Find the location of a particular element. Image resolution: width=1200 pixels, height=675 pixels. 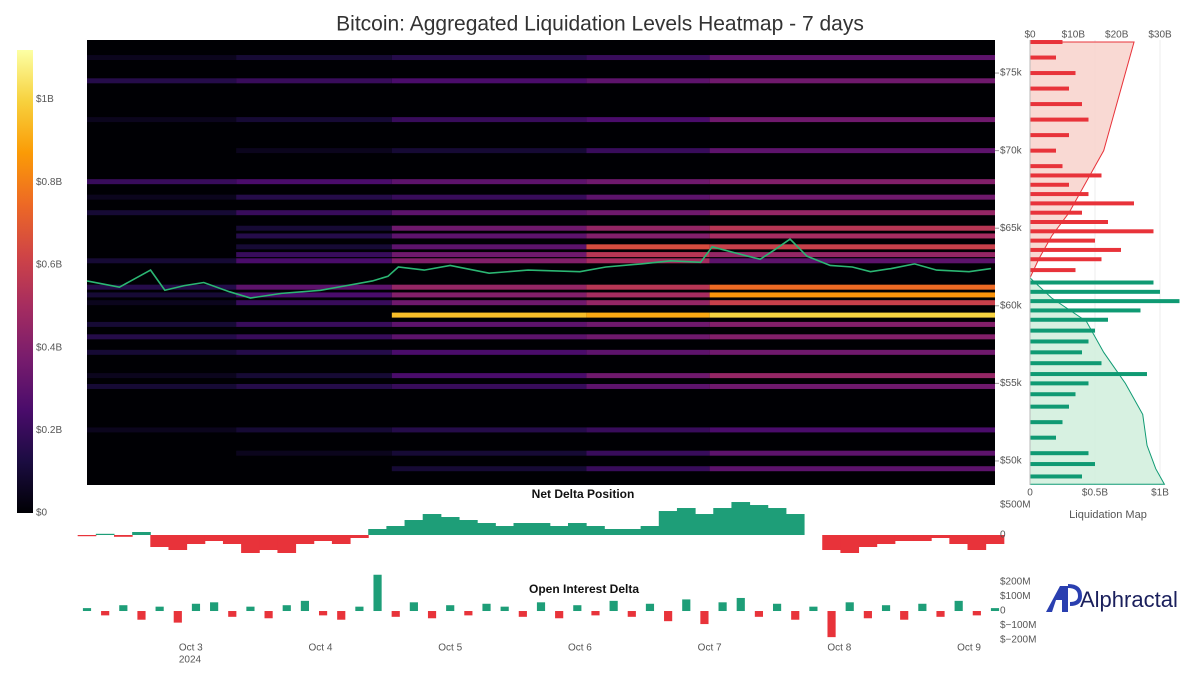

x-tick-label: Oct 7 is located at coordinates (710, 648).